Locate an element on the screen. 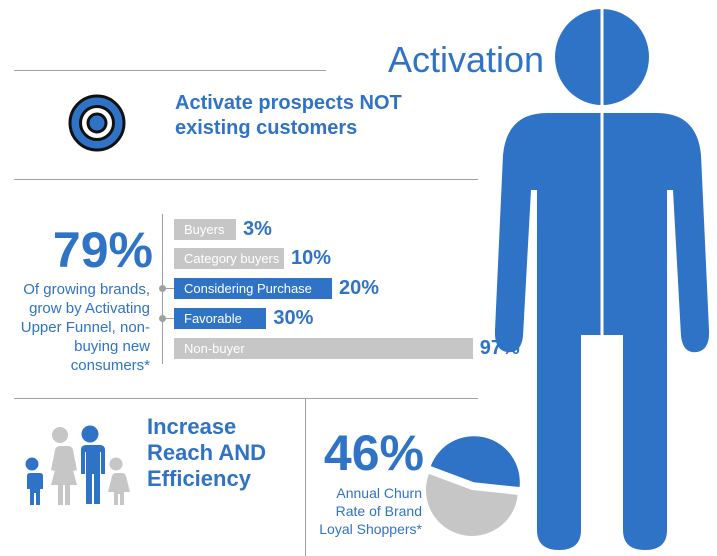 This screenshot has width=717, height=556. funnel-bar-value: 3% is located at coordinates (257, 229).